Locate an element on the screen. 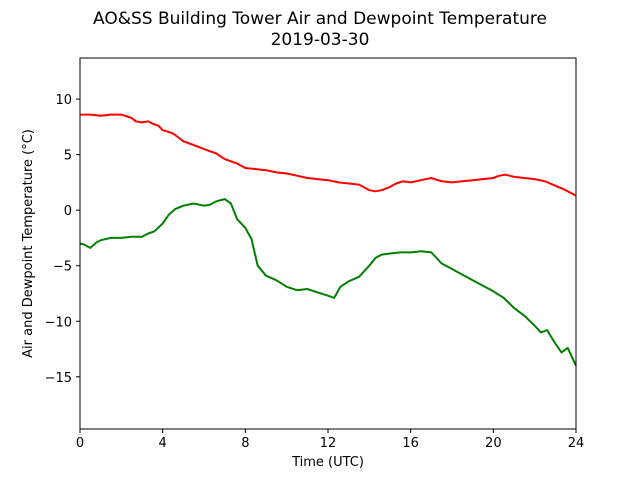 The width and height of the screenshot is (640, 480). y-tick-label: 5 is located at coordinates (68, 156).